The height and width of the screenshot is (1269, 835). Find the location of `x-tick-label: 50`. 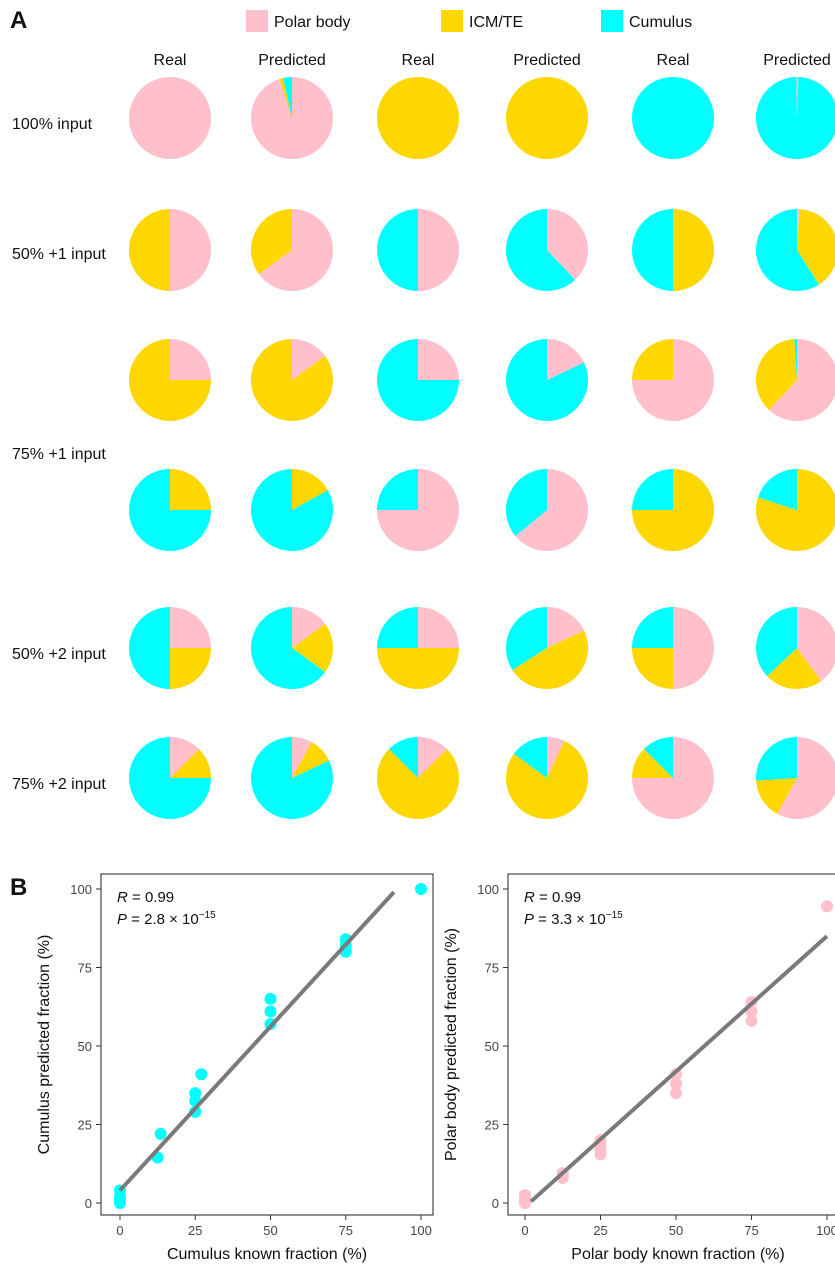

x-tick-label: 50 is located at coordinates (270, 1230).